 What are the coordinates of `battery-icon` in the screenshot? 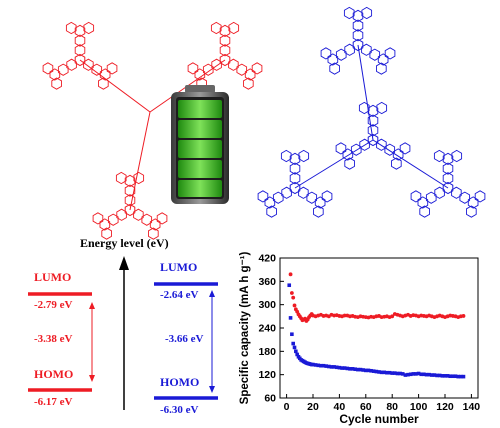 It's located at (200, 144).